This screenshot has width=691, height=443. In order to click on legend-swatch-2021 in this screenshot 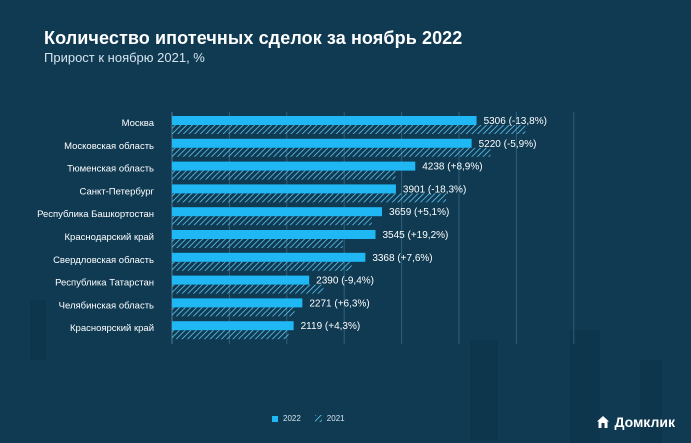, I will do `click(318, 418)`.